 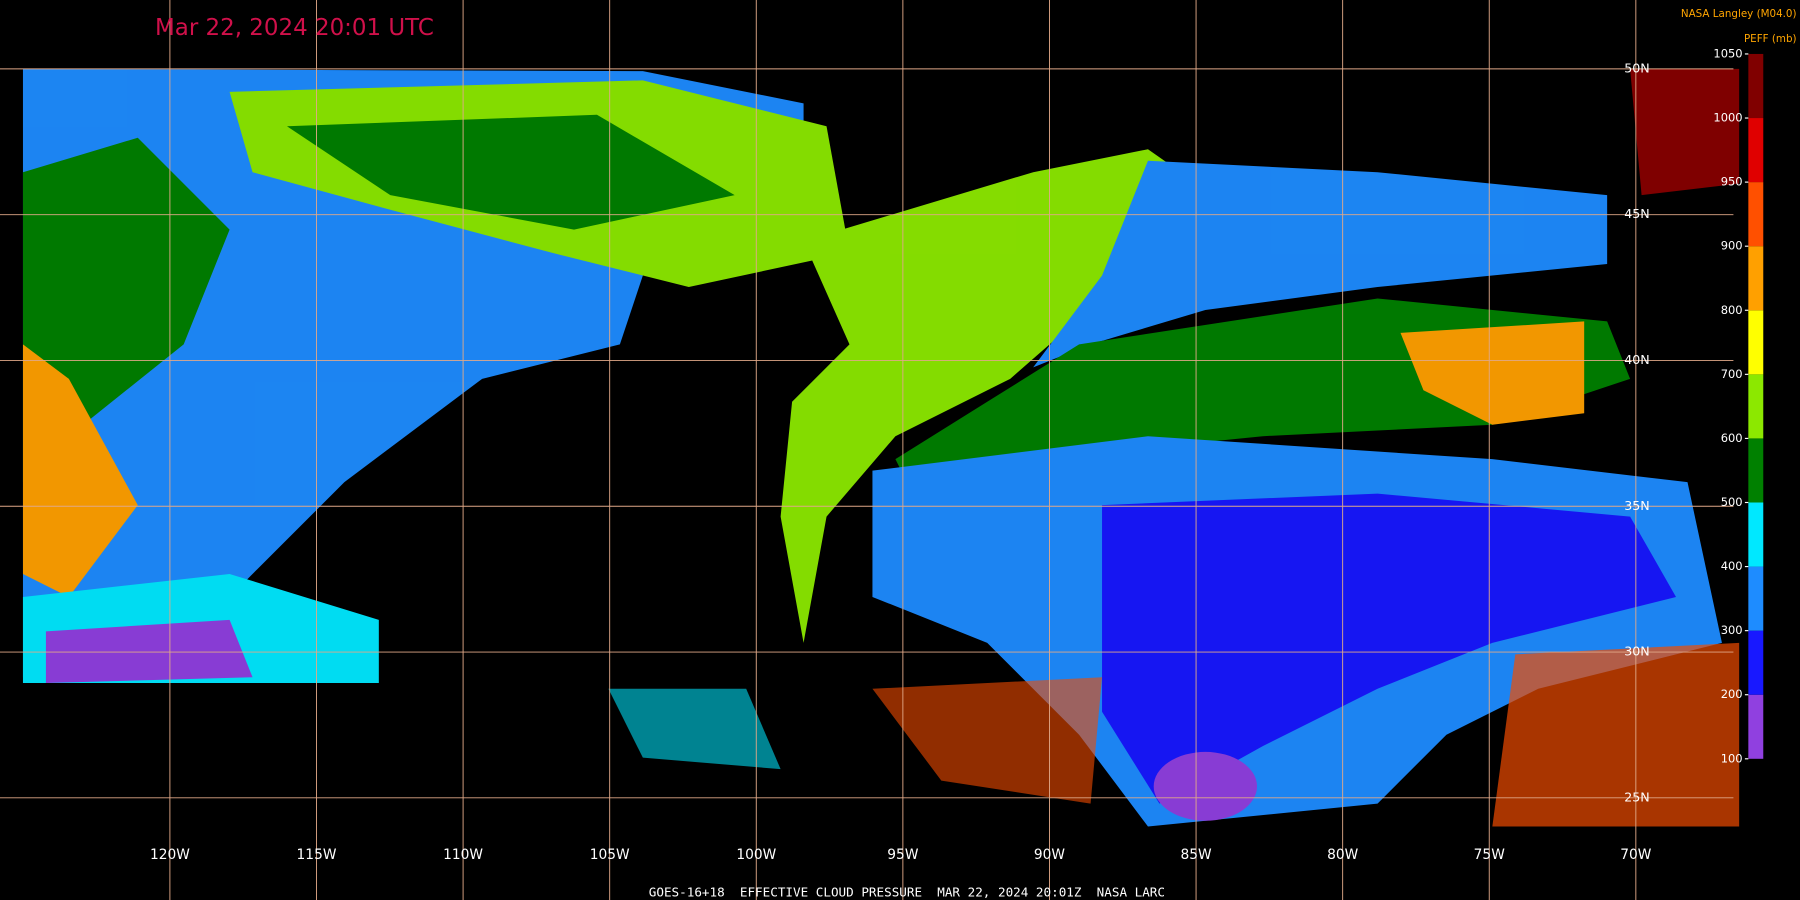 What do you see at coordinates (1727, 53) in the screenshot?
I see `colorbar-tick-label: 1050` at bounding box center [1727, 53].